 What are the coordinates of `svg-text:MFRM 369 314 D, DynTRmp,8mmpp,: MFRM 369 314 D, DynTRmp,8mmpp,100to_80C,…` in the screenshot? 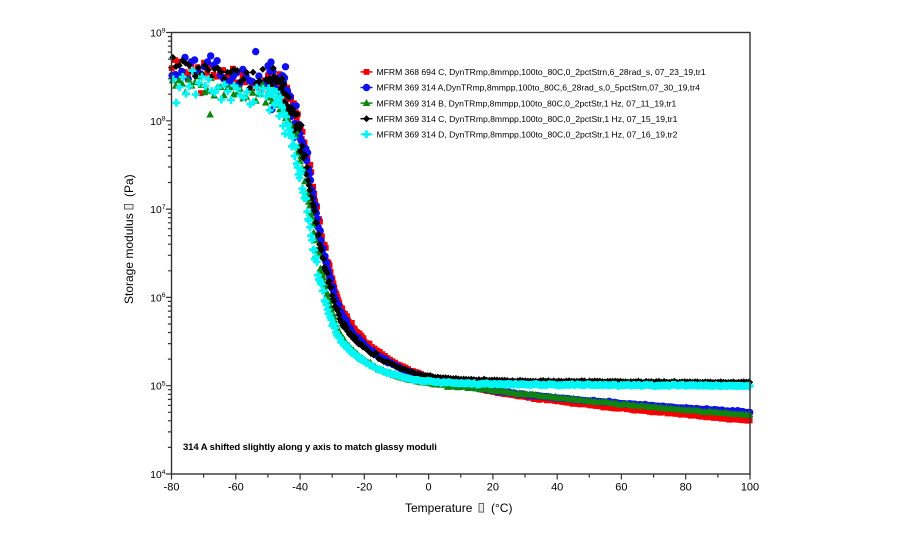 It's located at (527, 135).